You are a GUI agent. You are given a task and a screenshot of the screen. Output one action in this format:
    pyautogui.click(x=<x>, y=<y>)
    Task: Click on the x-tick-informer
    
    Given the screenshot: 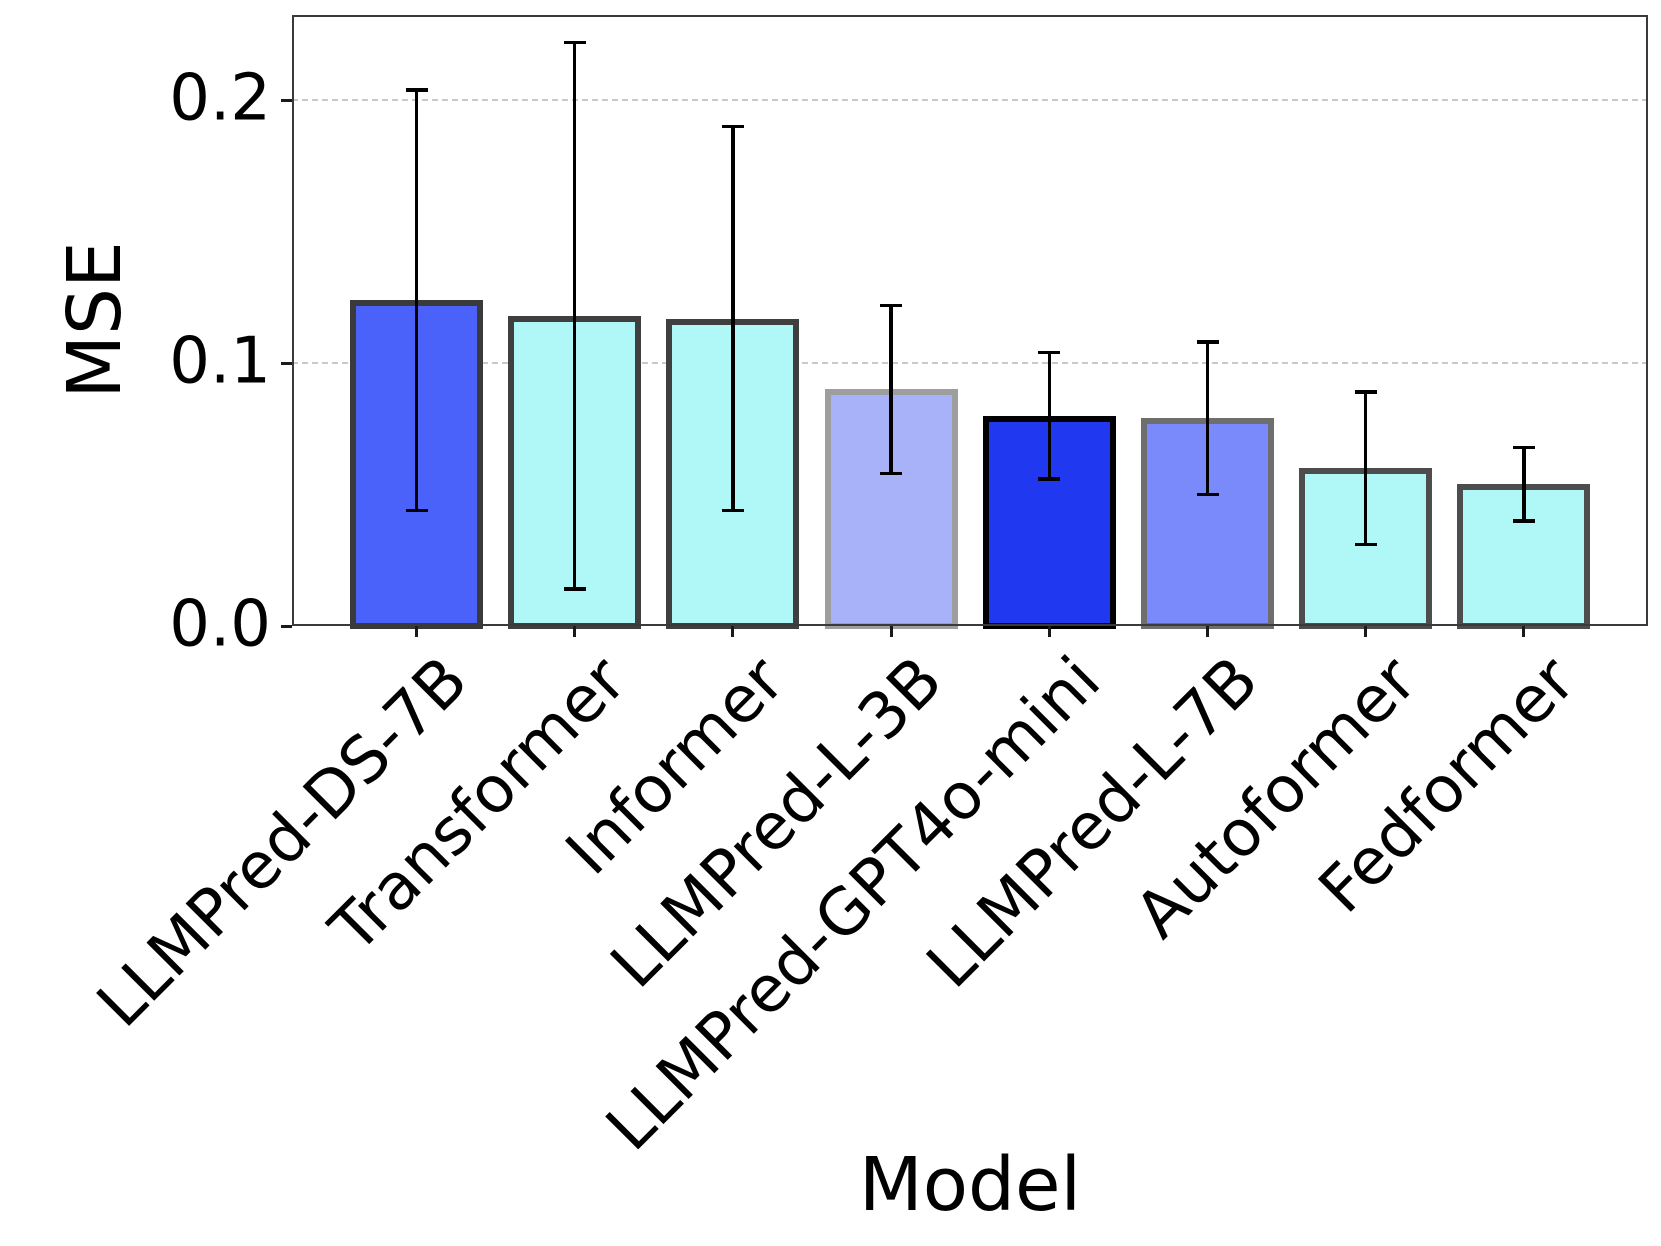 What is the action you would take?
    pyautogui.click(x=733, y=631)
    